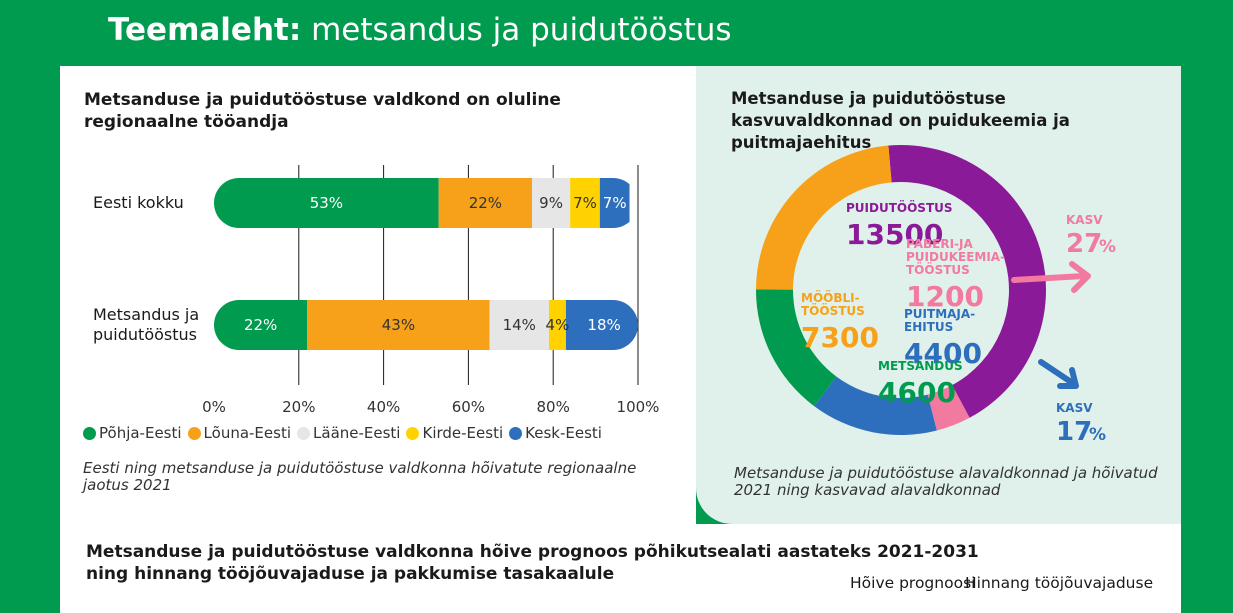  Describe the element at coordinates (146, 314) in the screenshot. I see `category-label: Metsandus ja` at that location.